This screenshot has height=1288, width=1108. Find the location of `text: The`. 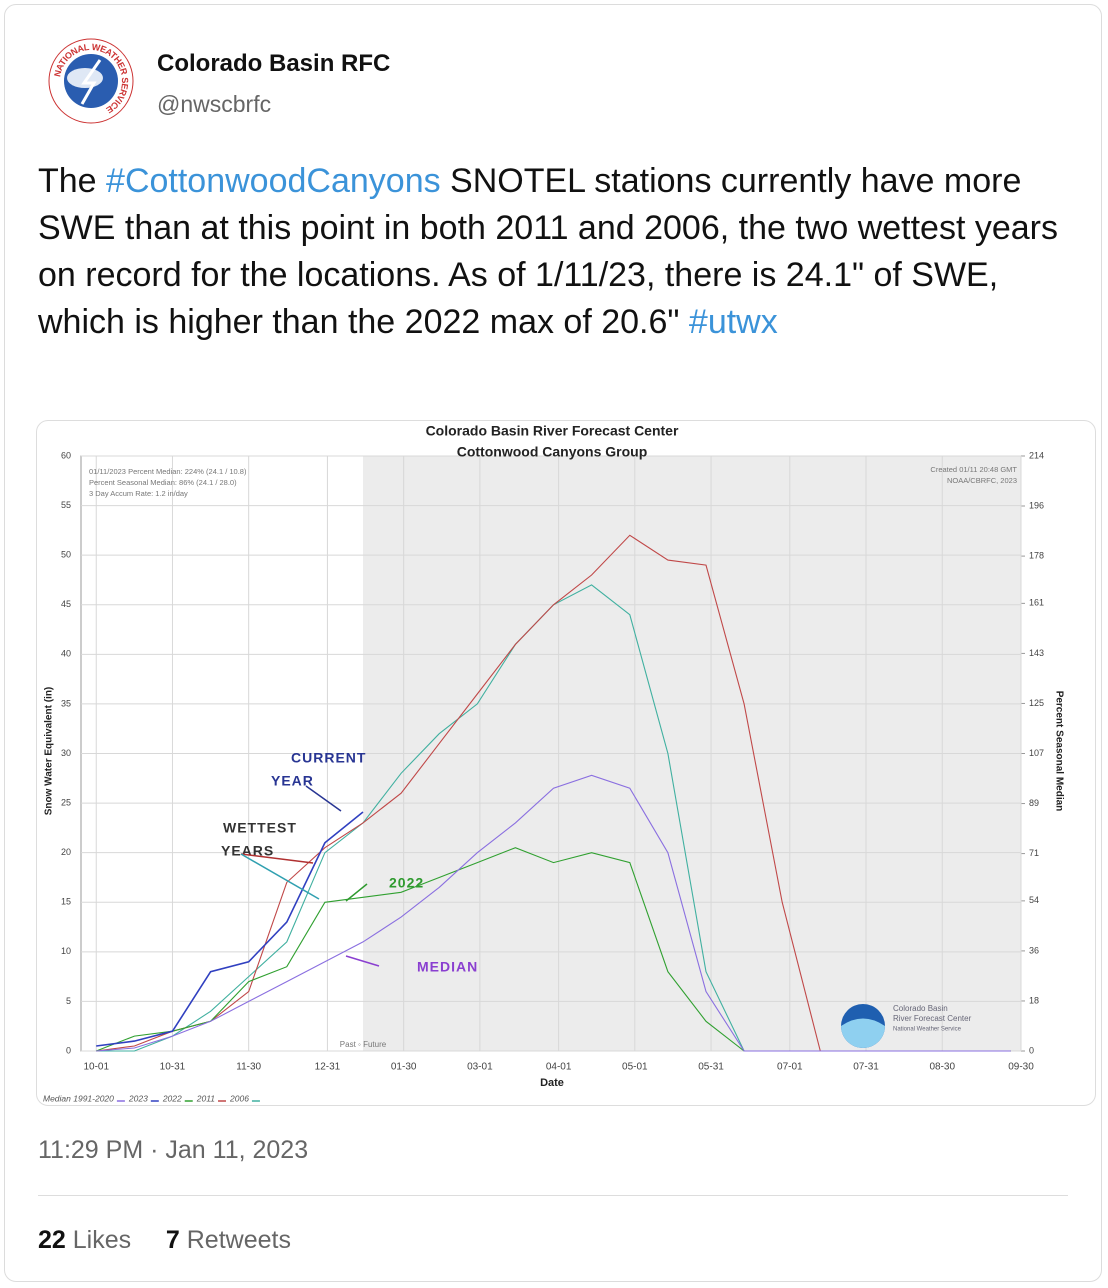

text: The is located at coordinates (72, 181).